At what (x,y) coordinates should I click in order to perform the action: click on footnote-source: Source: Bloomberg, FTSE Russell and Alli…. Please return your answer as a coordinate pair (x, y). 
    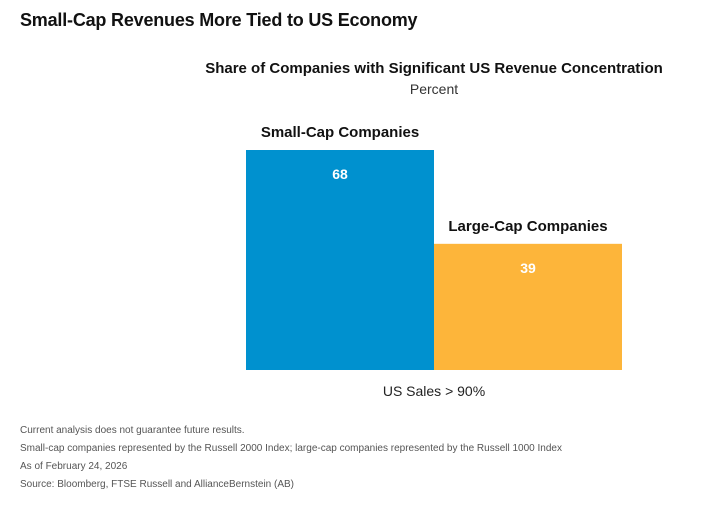
    Looking at the image, I should click on (157, 484).